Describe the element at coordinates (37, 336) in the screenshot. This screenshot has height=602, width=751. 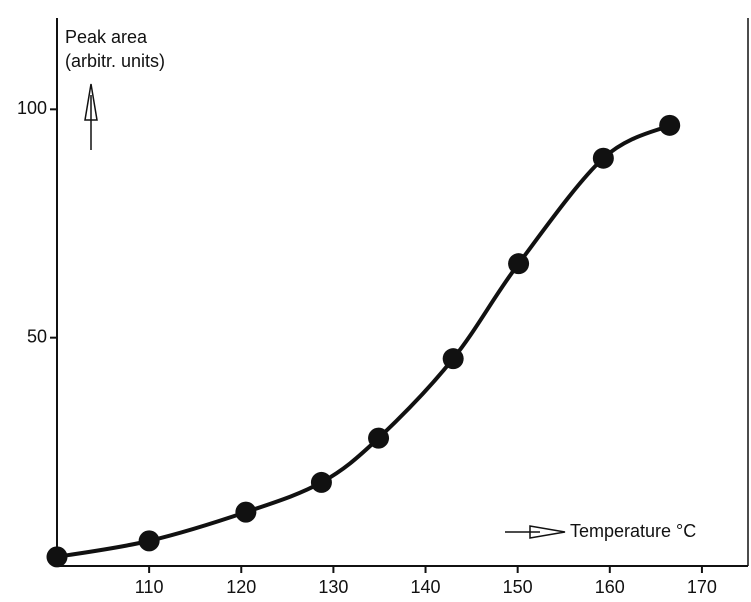
I see `y-tick-label: 50` at that location.